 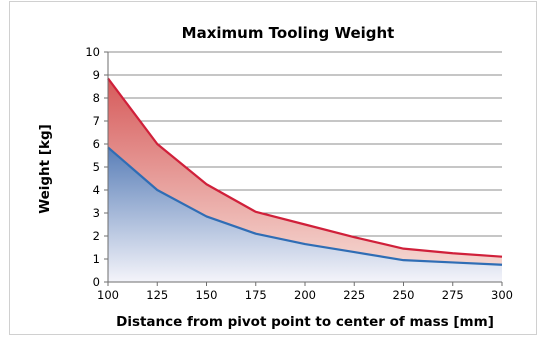 I want to click on y-tick-label-0: 0, so click(x=96, y=282).